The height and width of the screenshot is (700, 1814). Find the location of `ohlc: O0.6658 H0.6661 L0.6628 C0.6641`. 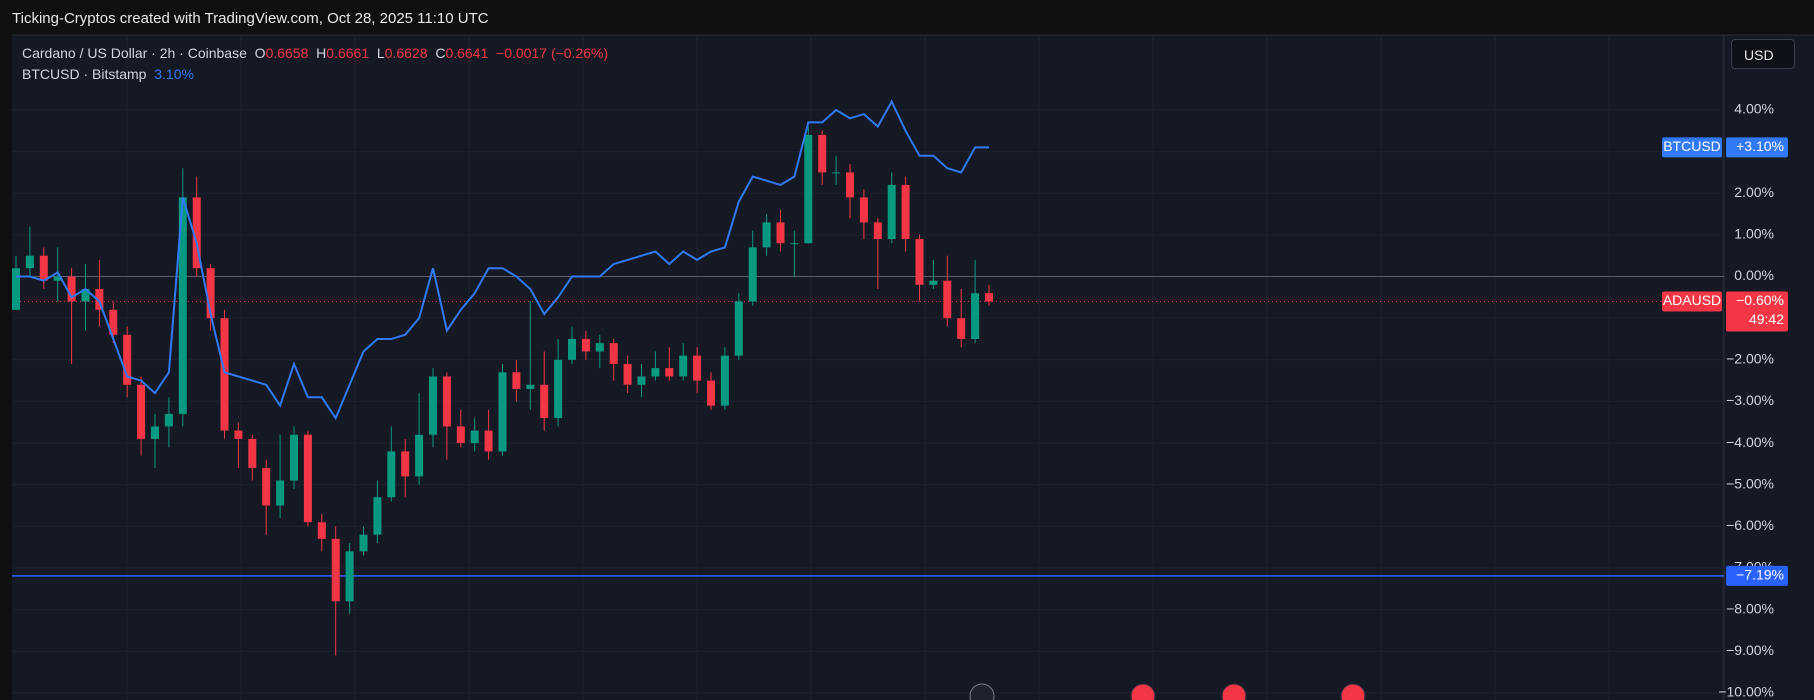

ohlc: O0.6658 H0.6661 L0.6628 C0.6641 is located at coordinates (368, 53).